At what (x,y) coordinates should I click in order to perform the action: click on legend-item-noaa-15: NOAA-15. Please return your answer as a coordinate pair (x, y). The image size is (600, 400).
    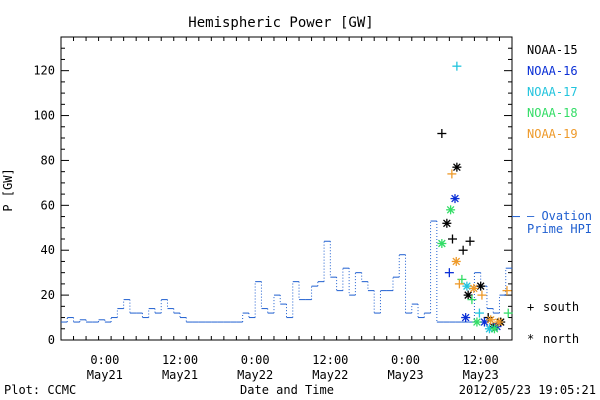
    Looking at the image, I should click on (552, 50).